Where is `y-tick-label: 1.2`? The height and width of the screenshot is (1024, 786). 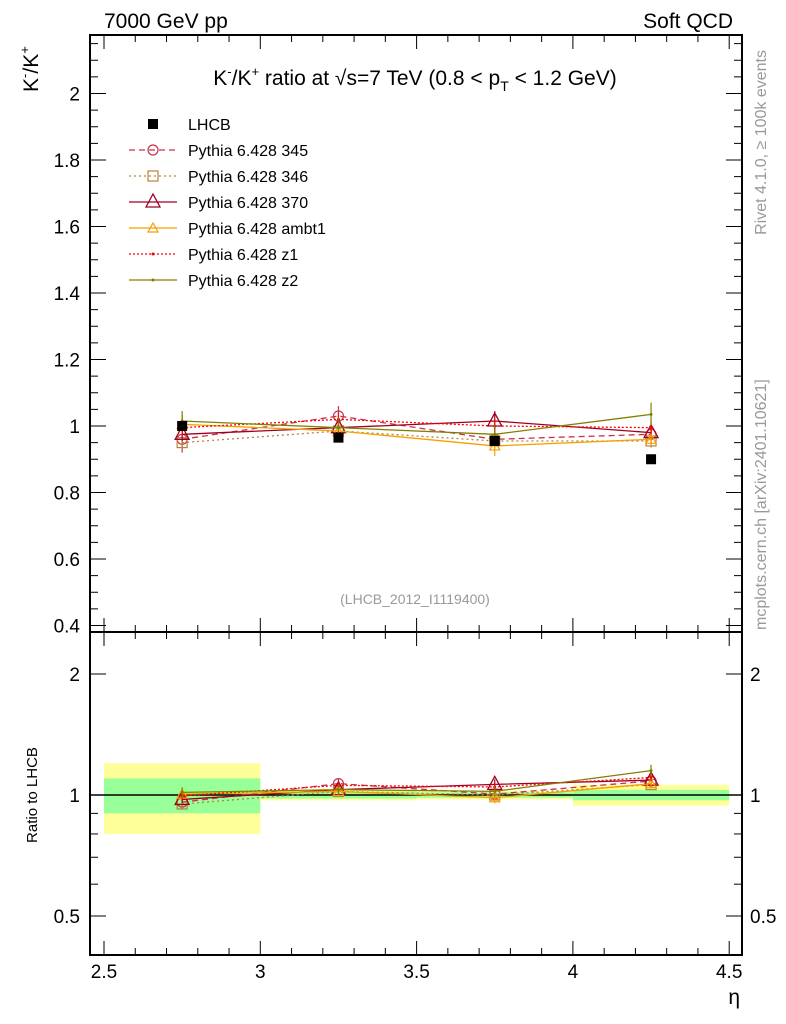
y-tick-label: 1.2 is located at coordinates (67, 361).